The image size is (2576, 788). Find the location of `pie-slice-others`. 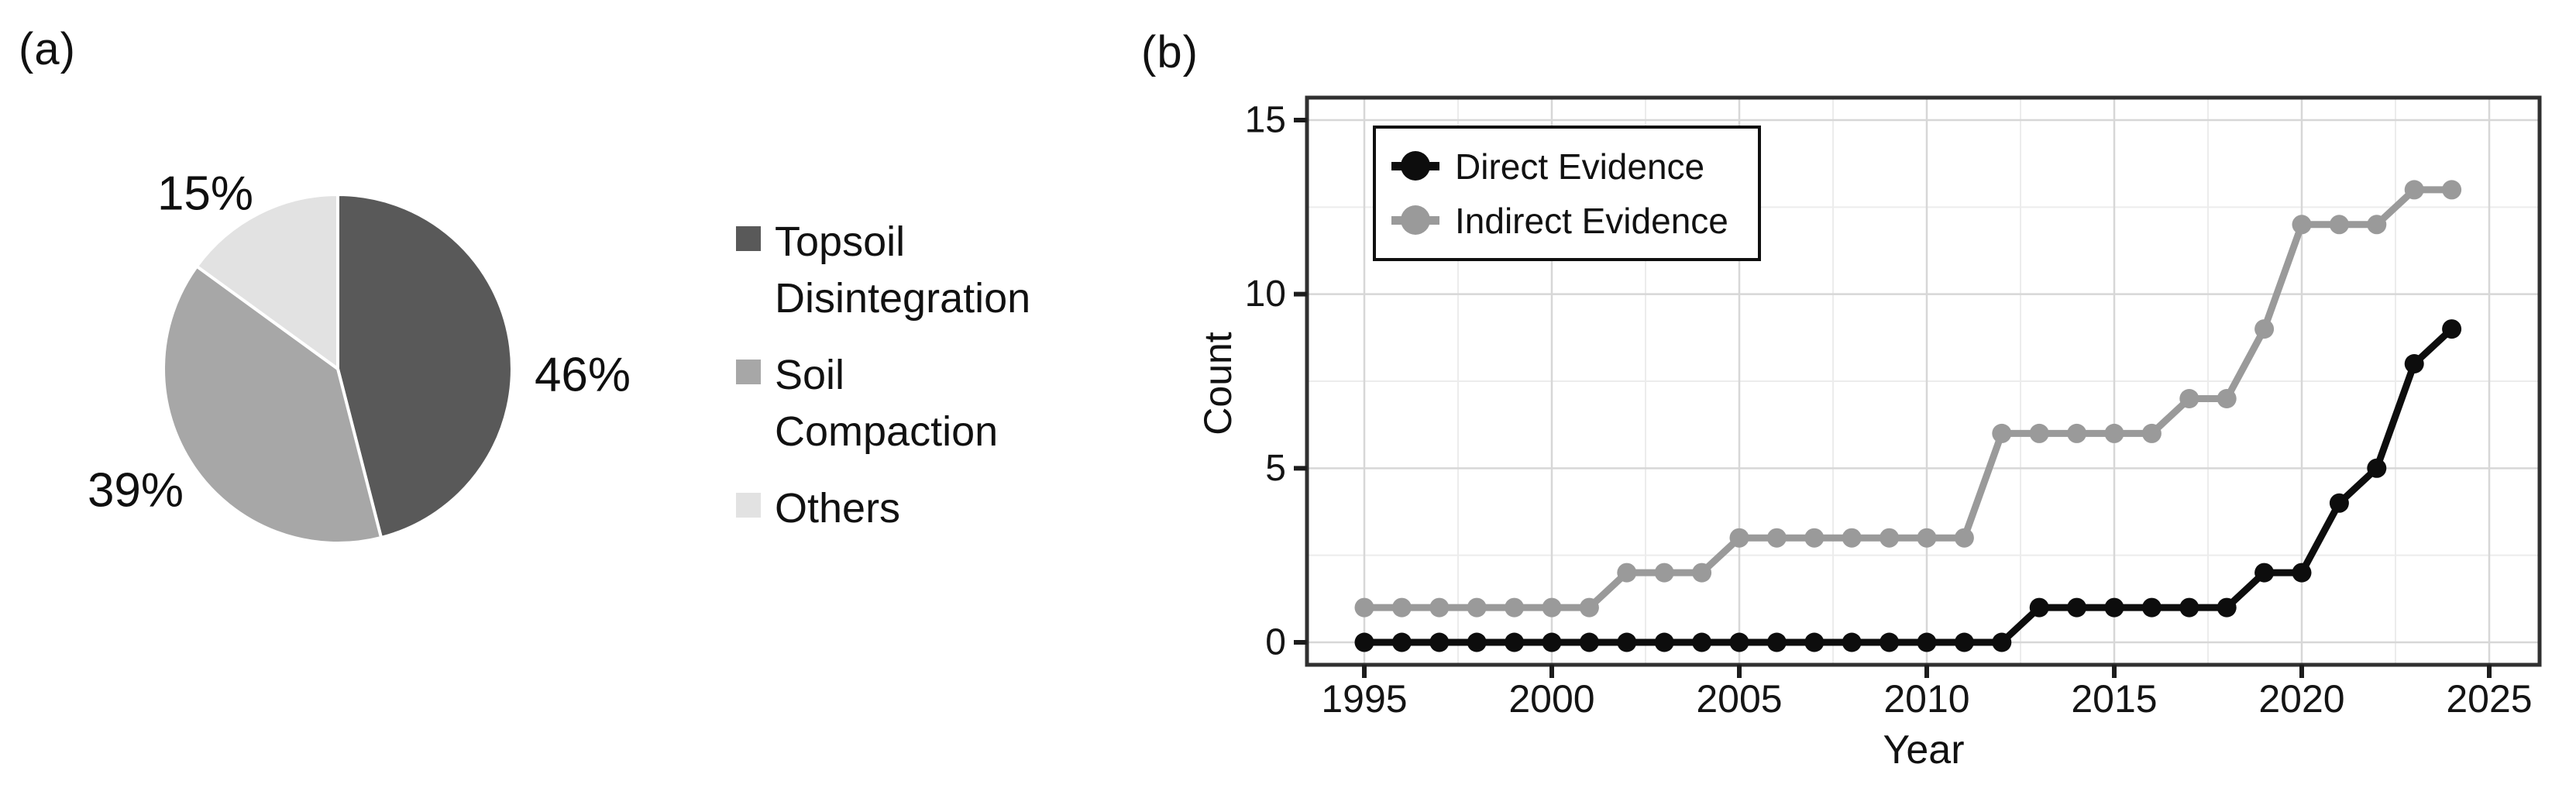

pie-slice-others is located at coordinates (267, 281).